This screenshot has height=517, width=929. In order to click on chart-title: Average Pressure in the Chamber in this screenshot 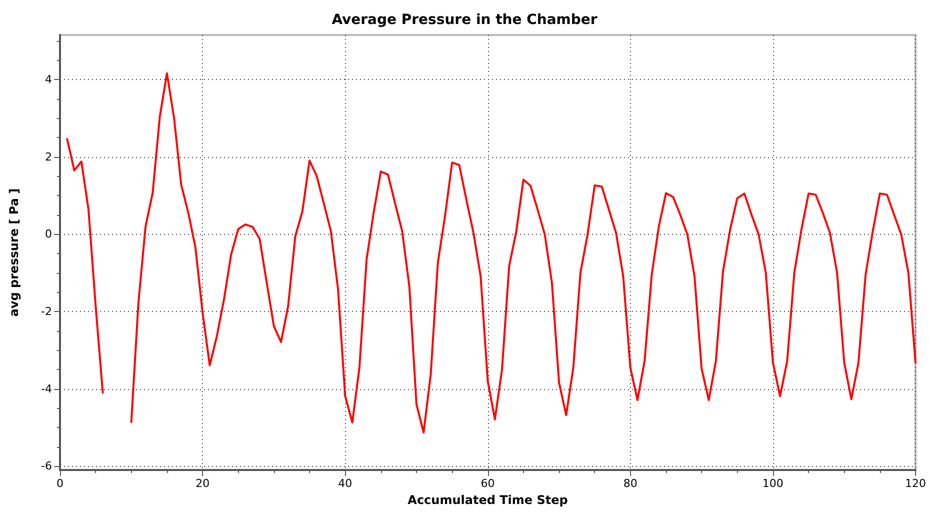, I will do `click(465, 20)`.